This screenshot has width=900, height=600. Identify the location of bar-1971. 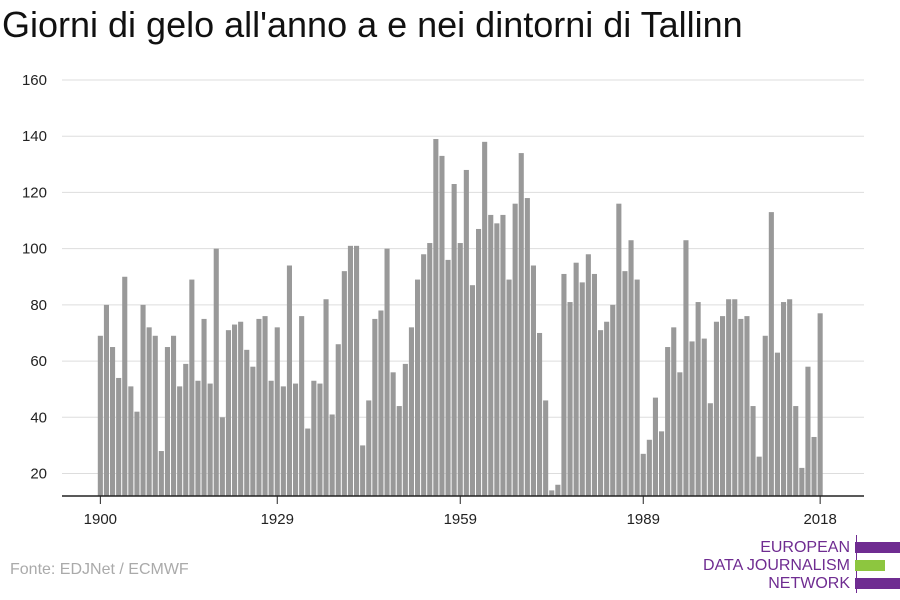
(533, 380).